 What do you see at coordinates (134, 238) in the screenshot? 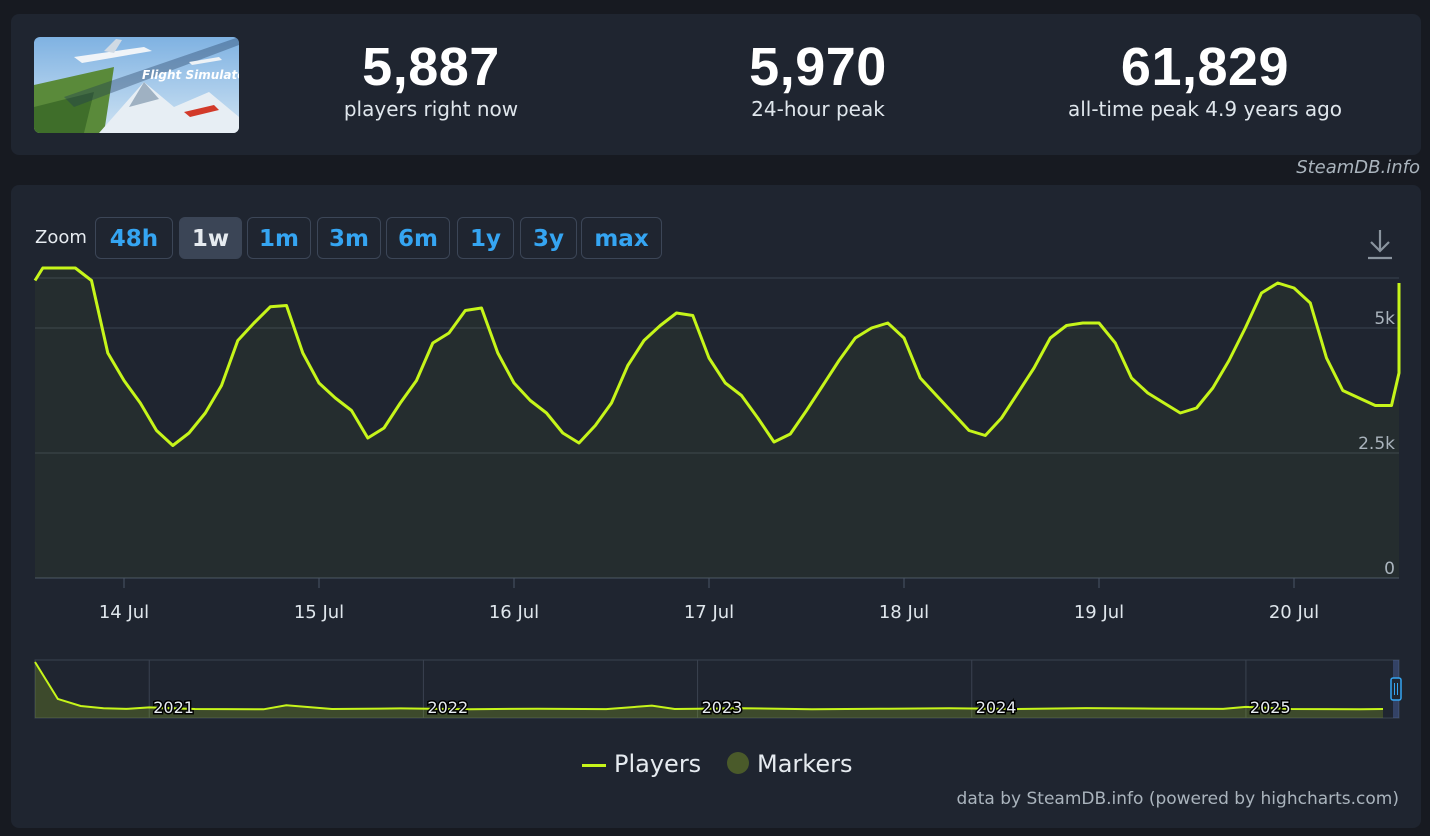
I see `zoom-button-48h: 48h` at bounding box center [134, 238].